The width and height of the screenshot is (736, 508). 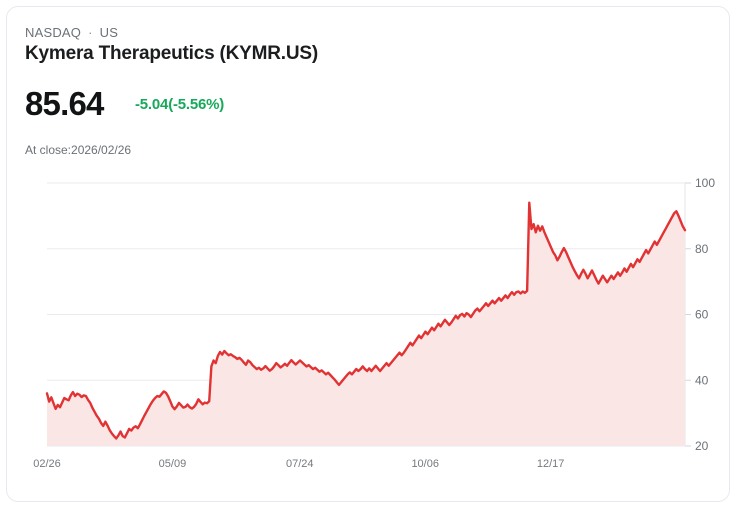 What do you see at coordinates (705, 183) in the screenshot?
I see `y-axis-label: 100` at bounding box center [705, 183].